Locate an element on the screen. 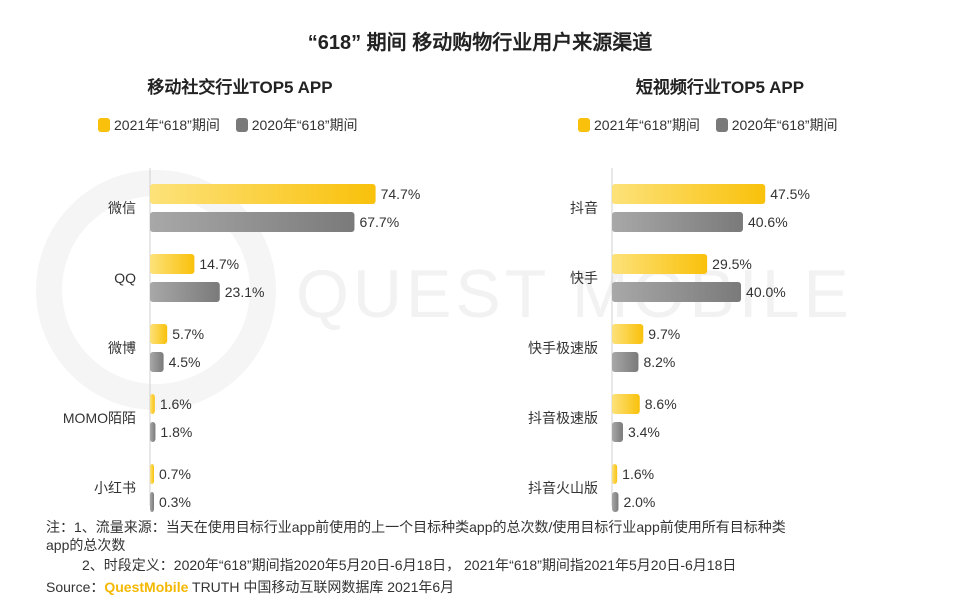  chart-1-category-label: 抖音 is located at coordinates (584, 208).